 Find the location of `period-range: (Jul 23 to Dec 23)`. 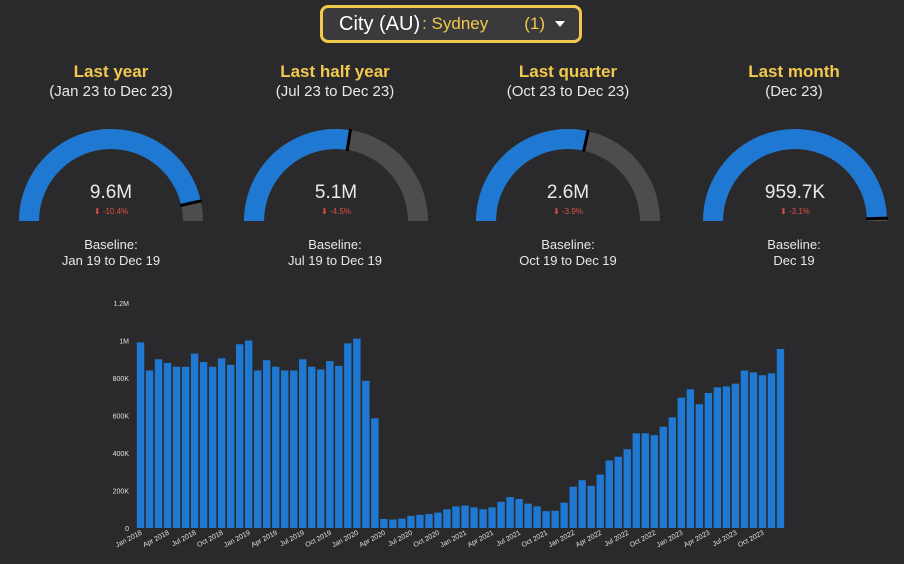

period-range: (Jul 23 to Dec 23) is located at coordinates (335, 91).